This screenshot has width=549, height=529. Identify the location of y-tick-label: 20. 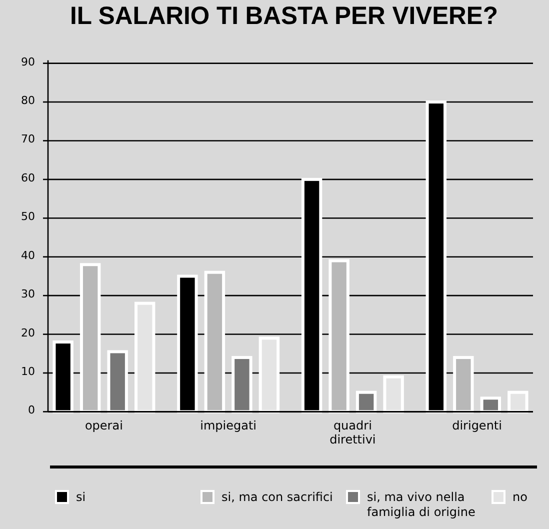
(28, 333).